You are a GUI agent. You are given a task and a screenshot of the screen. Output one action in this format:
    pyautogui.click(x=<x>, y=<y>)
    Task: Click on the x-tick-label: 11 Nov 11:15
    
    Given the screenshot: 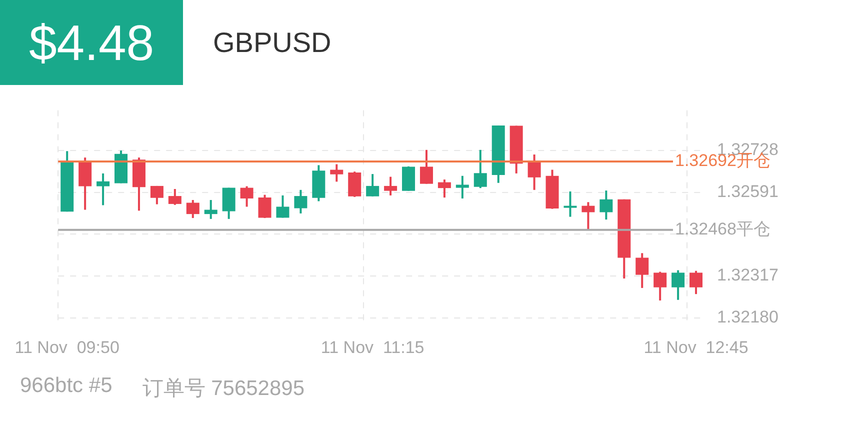 What is the action you would take?
    pyautogui.click(x=372, y=347)
    